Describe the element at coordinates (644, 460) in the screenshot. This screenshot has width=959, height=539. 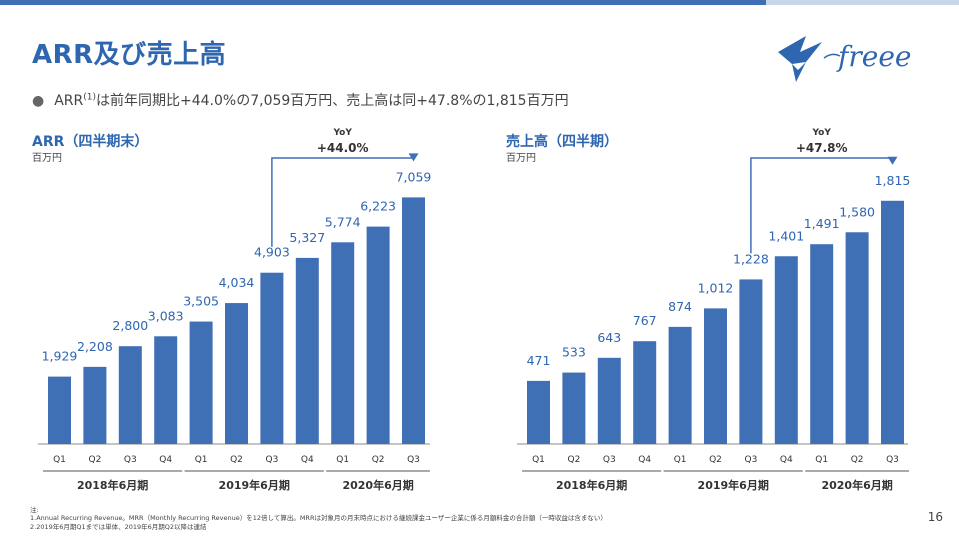
I see `sales-tick-label-3: Q4` at that location.